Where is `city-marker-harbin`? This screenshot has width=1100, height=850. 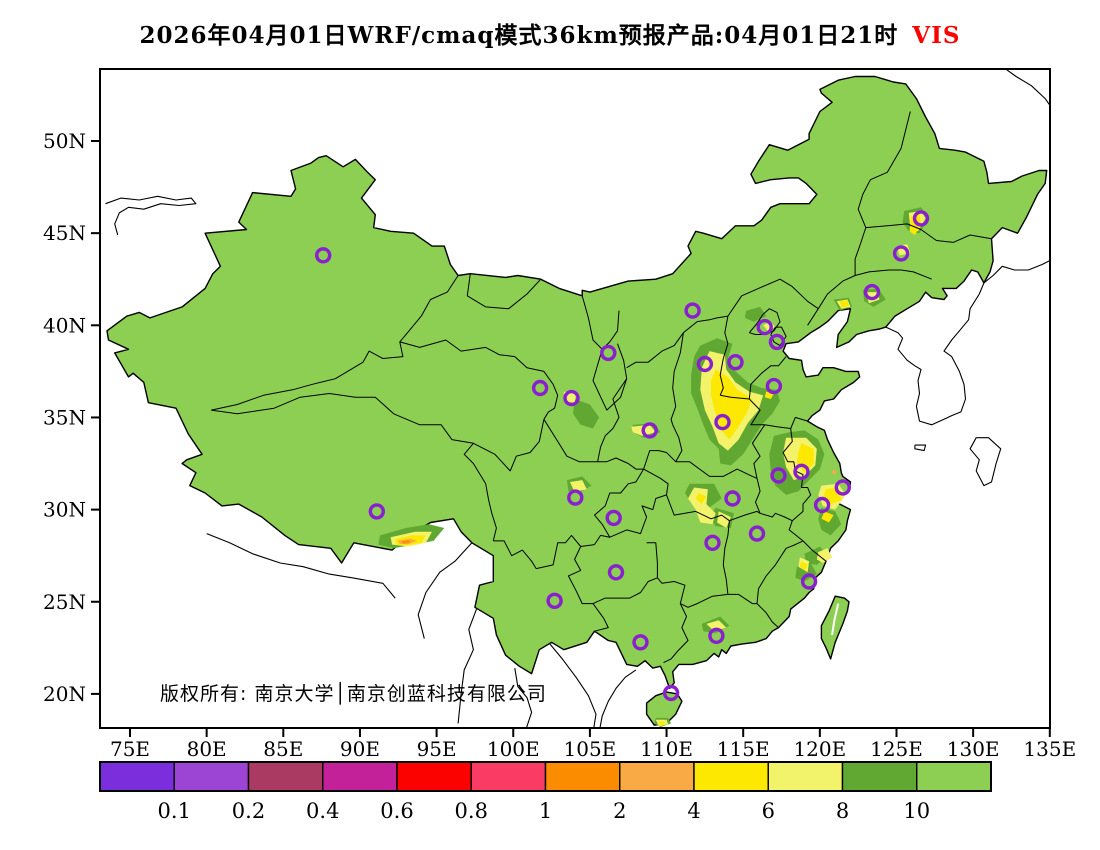
city-marker-harbin is located at coordinates (921, 218).